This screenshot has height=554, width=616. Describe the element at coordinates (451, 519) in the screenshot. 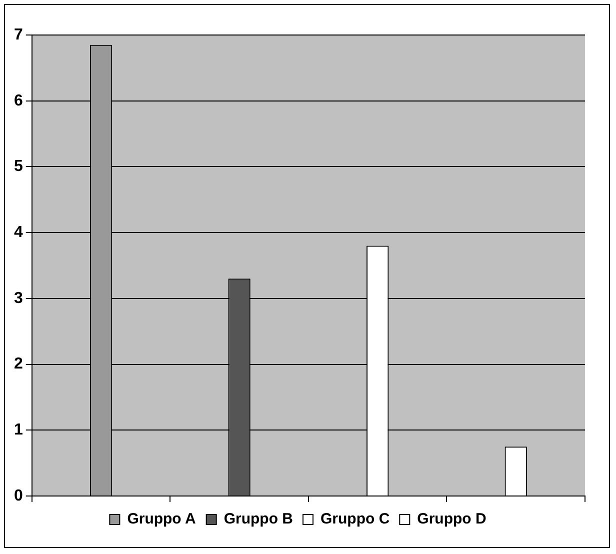

I see `legend-label: Gruppo D` at that location.